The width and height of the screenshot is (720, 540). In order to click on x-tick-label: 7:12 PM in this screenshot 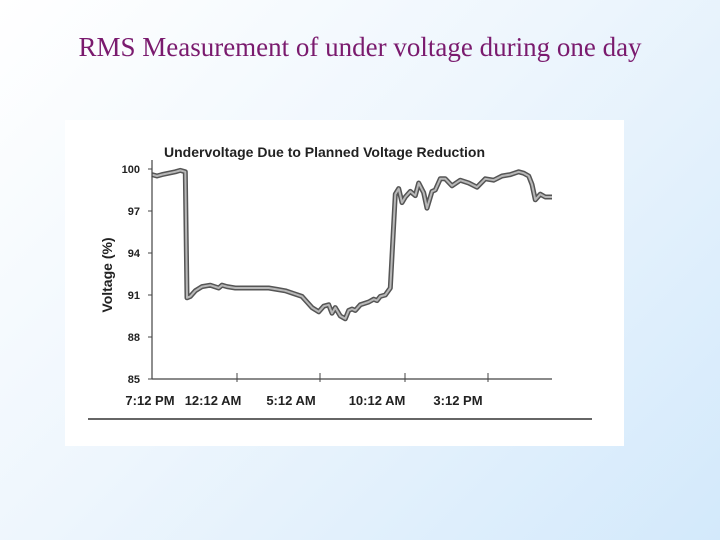, I will do `click(149, 400)`.